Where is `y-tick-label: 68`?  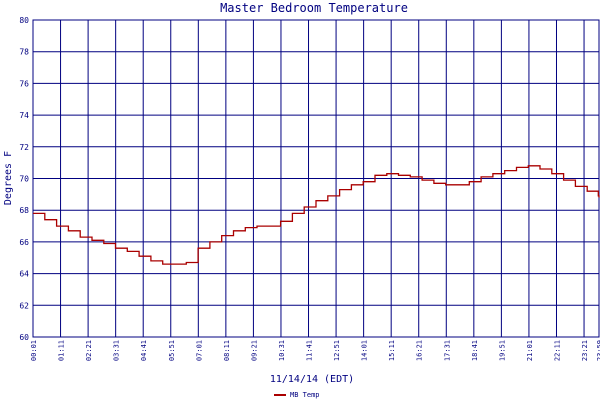
y-tick-label: 68 is located at coordinates (24, 210).